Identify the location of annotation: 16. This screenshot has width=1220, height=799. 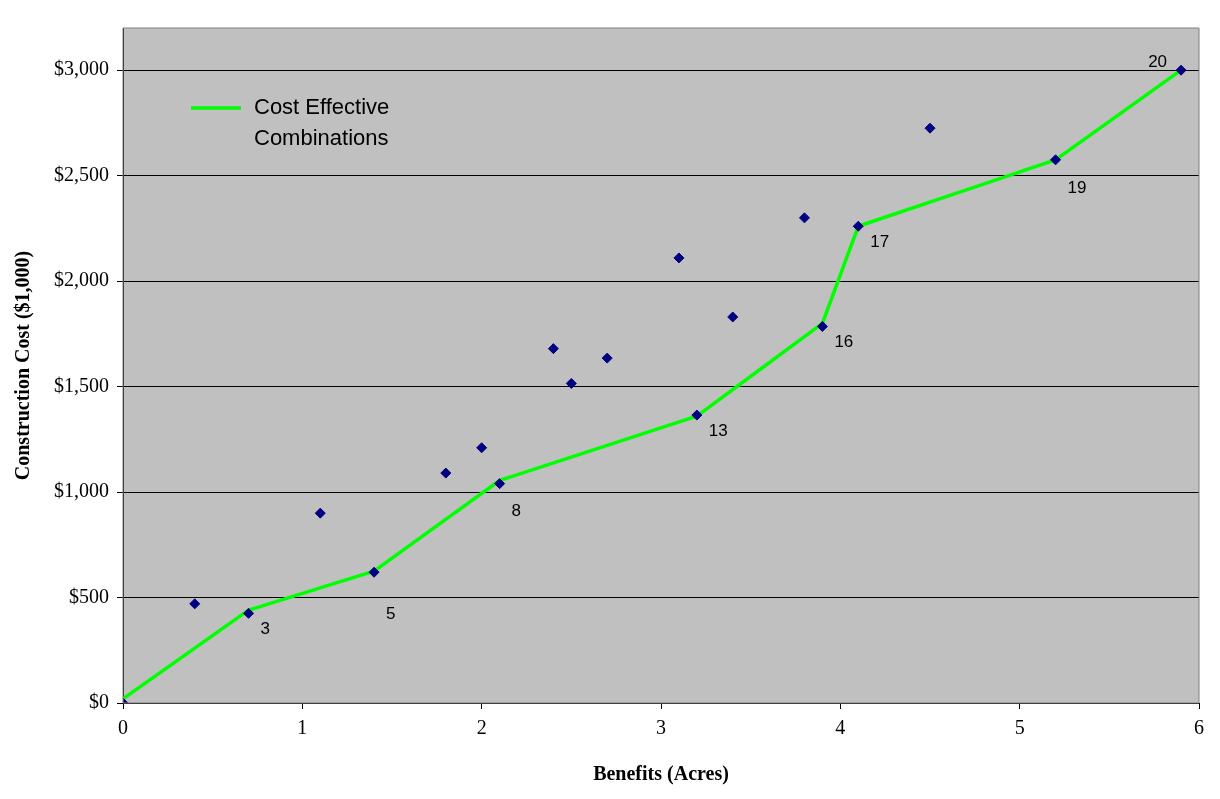
(844, 342).